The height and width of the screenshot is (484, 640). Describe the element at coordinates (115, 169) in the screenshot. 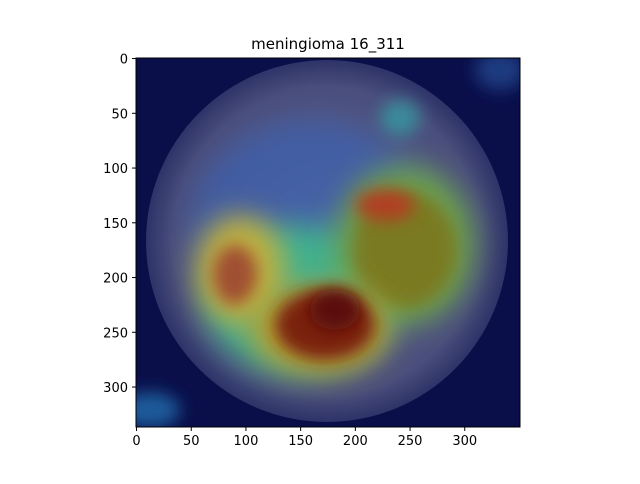

I see `y-tick-label: 100` at that location.